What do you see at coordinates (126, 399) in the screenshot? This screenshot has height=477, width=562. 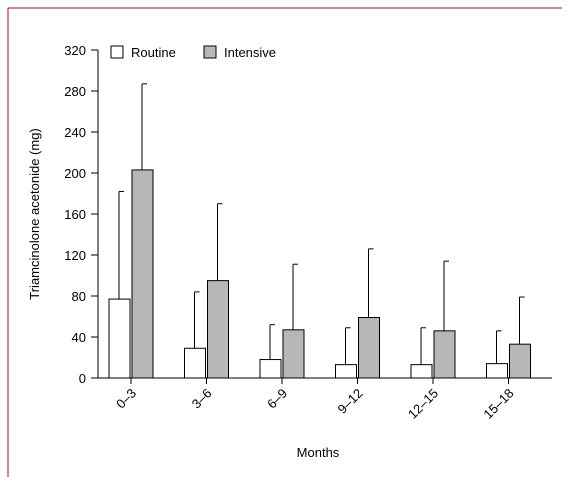 I see `x-tick-label-0: 0–3` at bounding box center [126, 399].